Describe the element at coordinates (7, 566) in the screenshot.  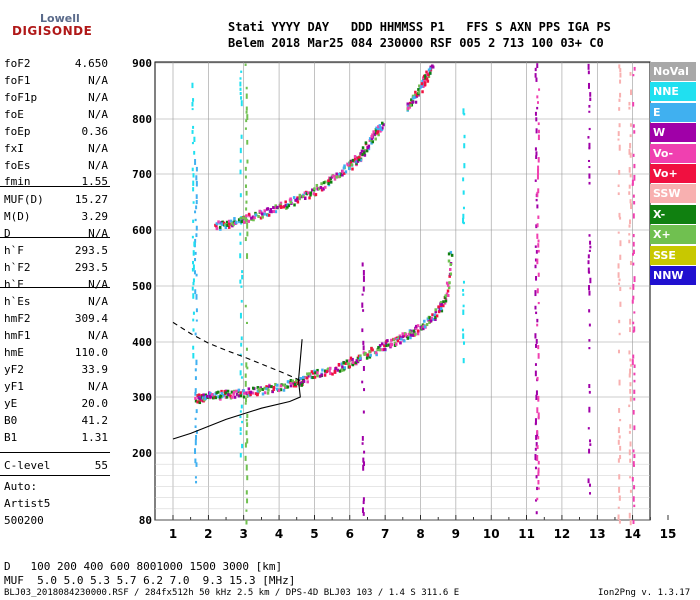
I see `distance-label: D` at that location.